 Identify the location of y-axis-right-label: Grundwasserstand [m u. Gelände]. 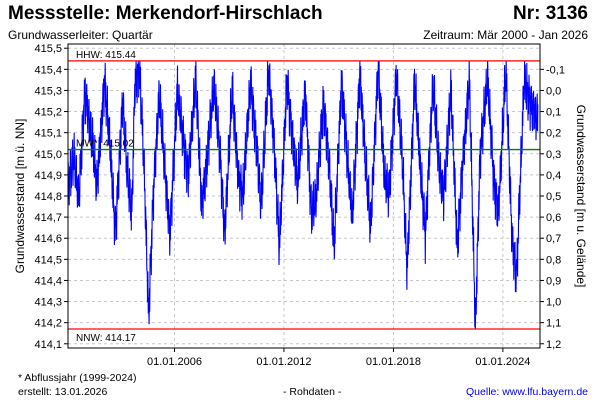
(581, 196).